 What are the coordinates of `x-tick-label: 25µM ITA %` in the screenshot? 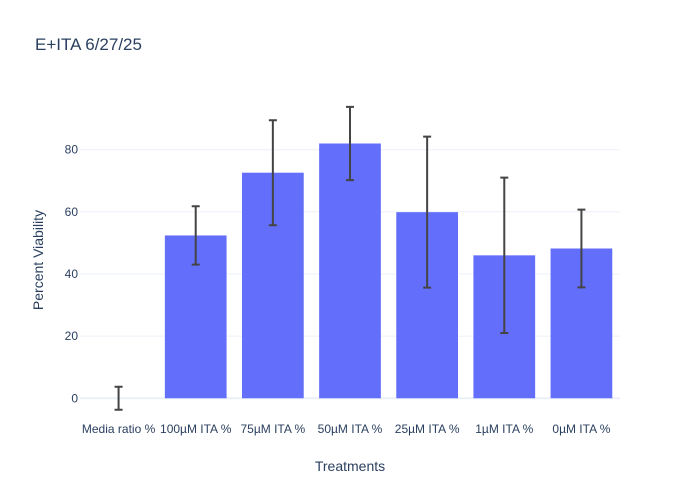 It's located at (427, 429).